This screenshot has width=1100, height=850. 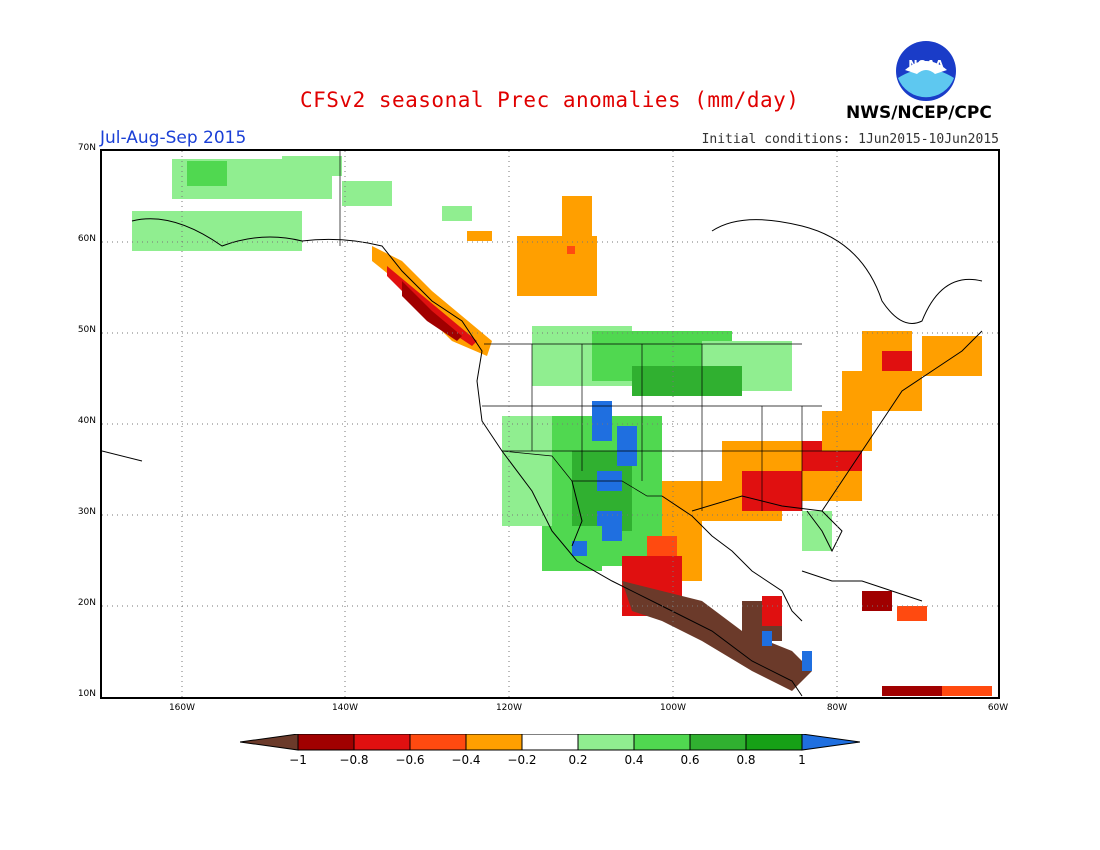 I want to click on lon-label: 120W, so click(x=509, y=708).